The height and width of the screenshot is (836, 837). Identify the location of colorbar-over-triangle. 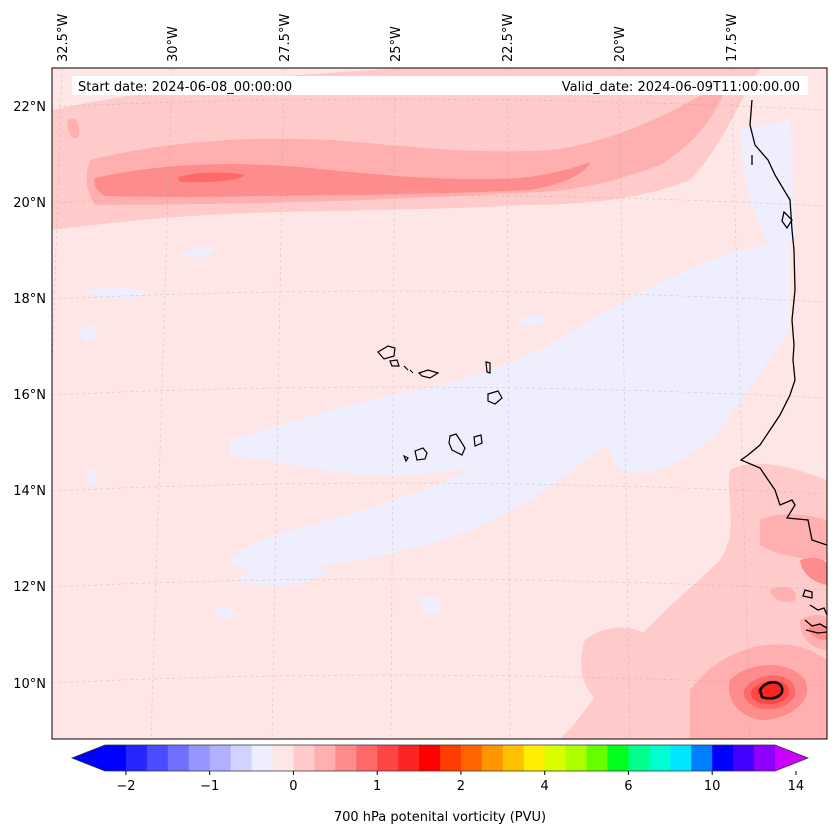
(791, 758).